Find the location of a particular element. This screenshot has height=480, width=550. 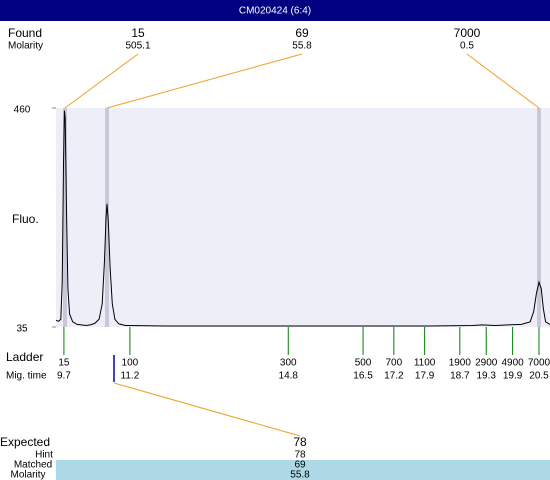

ladder-size: 300 is located at coordinates (288, 363).